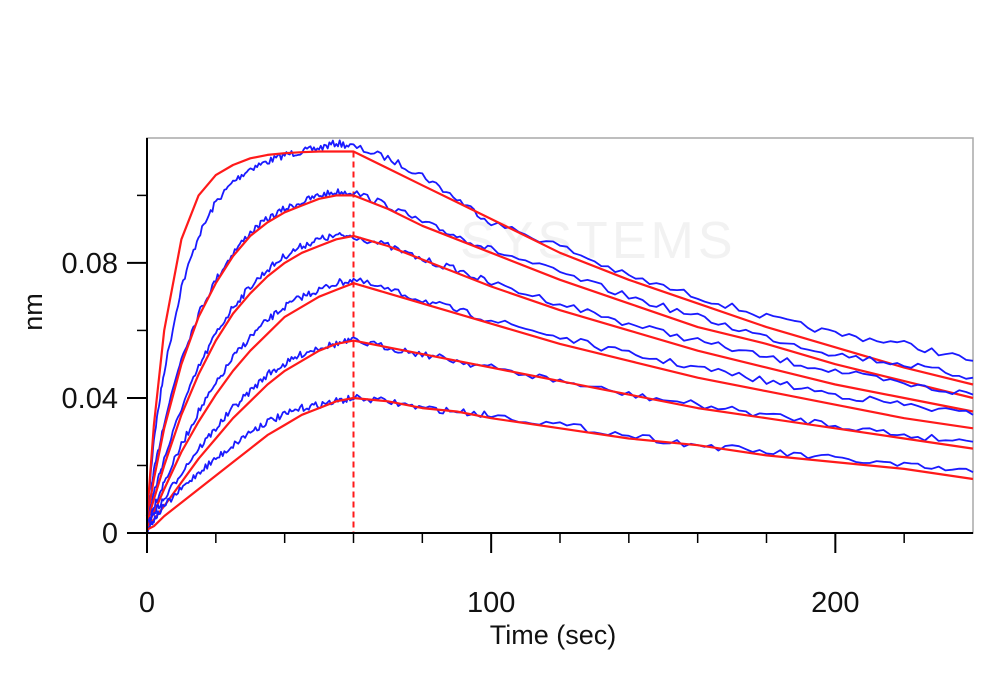 The image size is (1000, 675). I want to click on x-tick-label-100: 100, so click(491, 603).